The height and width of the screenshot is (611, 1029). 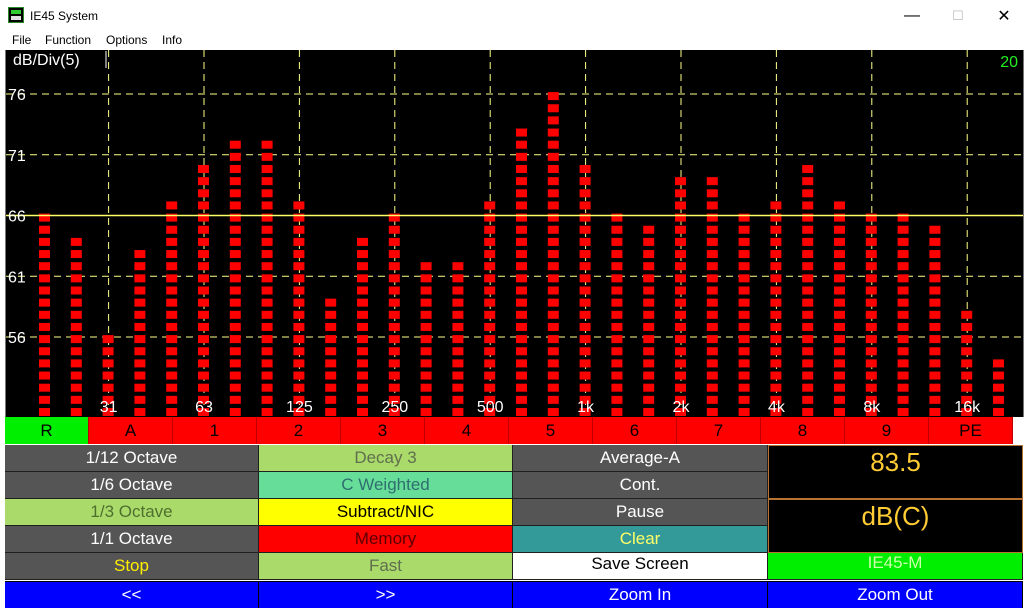 What do you see at coordinates (586, 407) in the screenshot?
I see `x-tick-label: 1k` at bounding box center [586, 407].